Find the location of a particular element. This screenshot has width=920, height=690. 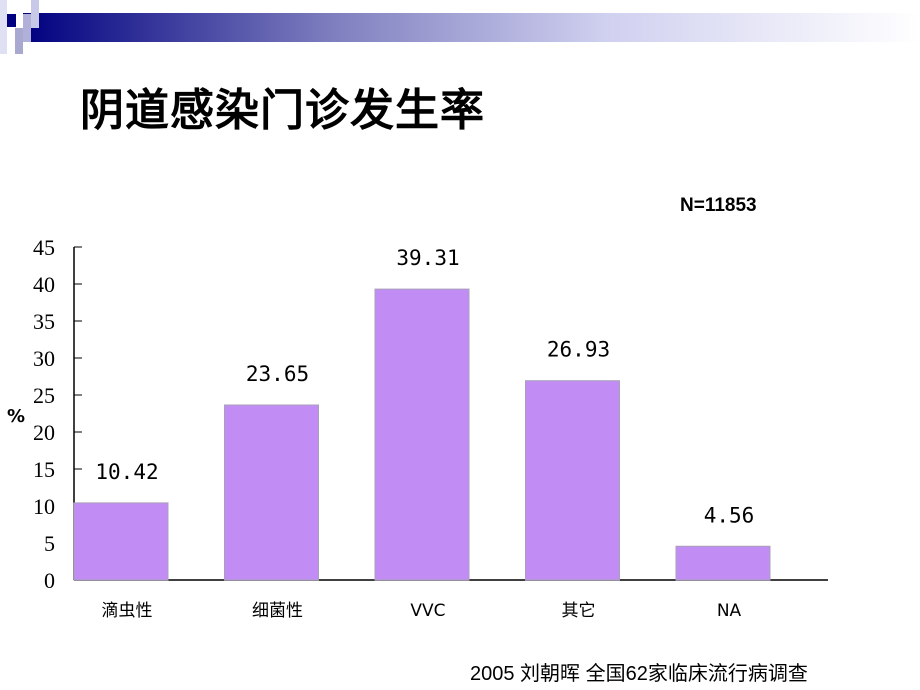

source-note: 2005 刘朝晖 全国62家临床流行病调查 is located at coordinates (639, 674).